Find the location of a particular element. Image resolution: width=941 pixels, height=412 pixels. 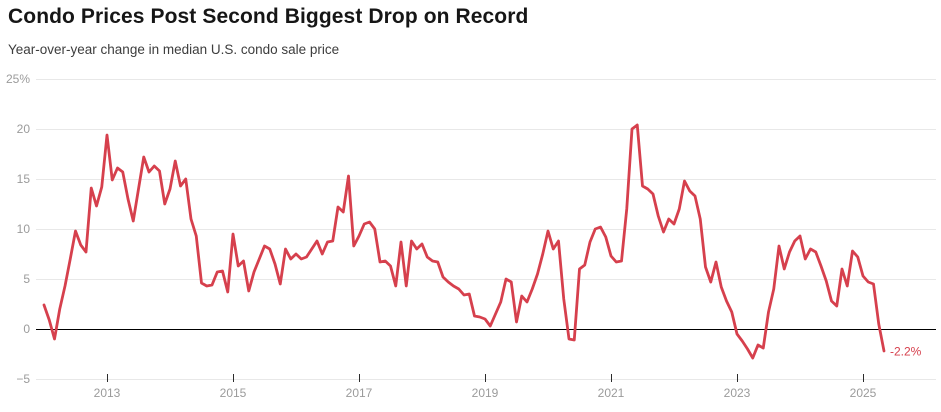

x-axis-tick-label: 2021 is located at coordinates (611, 393).